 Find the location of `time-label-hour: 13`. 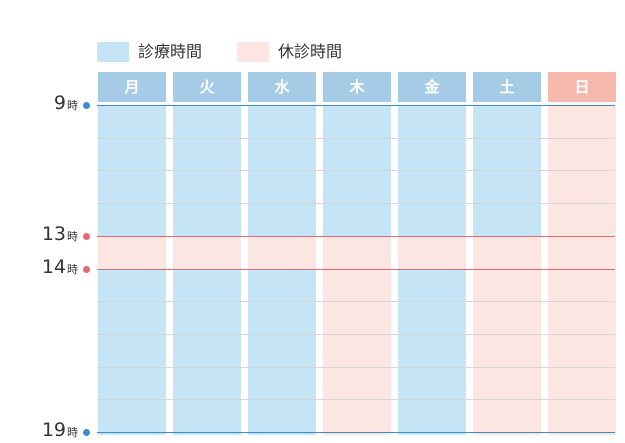

time-label-hour: 13 is located at coordinates (53, 234).